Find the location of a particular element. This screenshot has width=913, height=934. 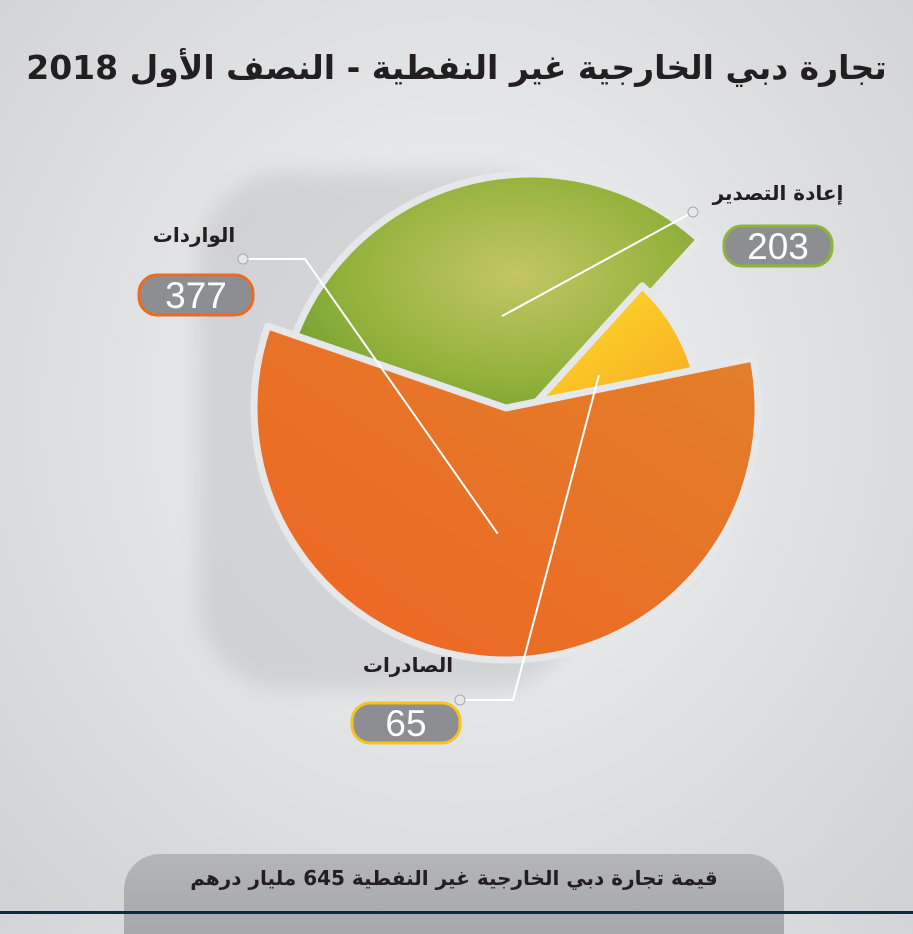

pie-slice is located at coordinates (496, 300).